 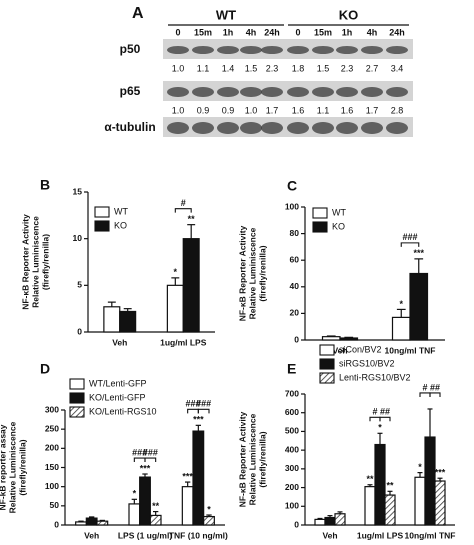 I want to click on legend-label: siRGS10/BV2, so click(x=367, y=363).